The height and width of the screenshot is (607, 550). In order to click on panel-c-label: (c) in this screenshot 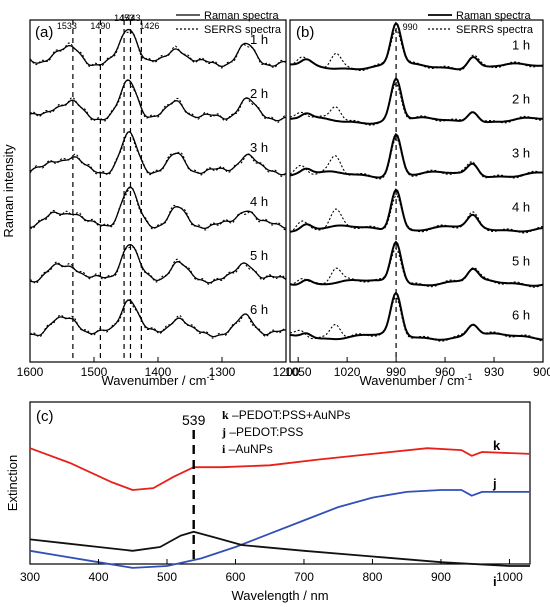, I will do `click(45, 416)`.